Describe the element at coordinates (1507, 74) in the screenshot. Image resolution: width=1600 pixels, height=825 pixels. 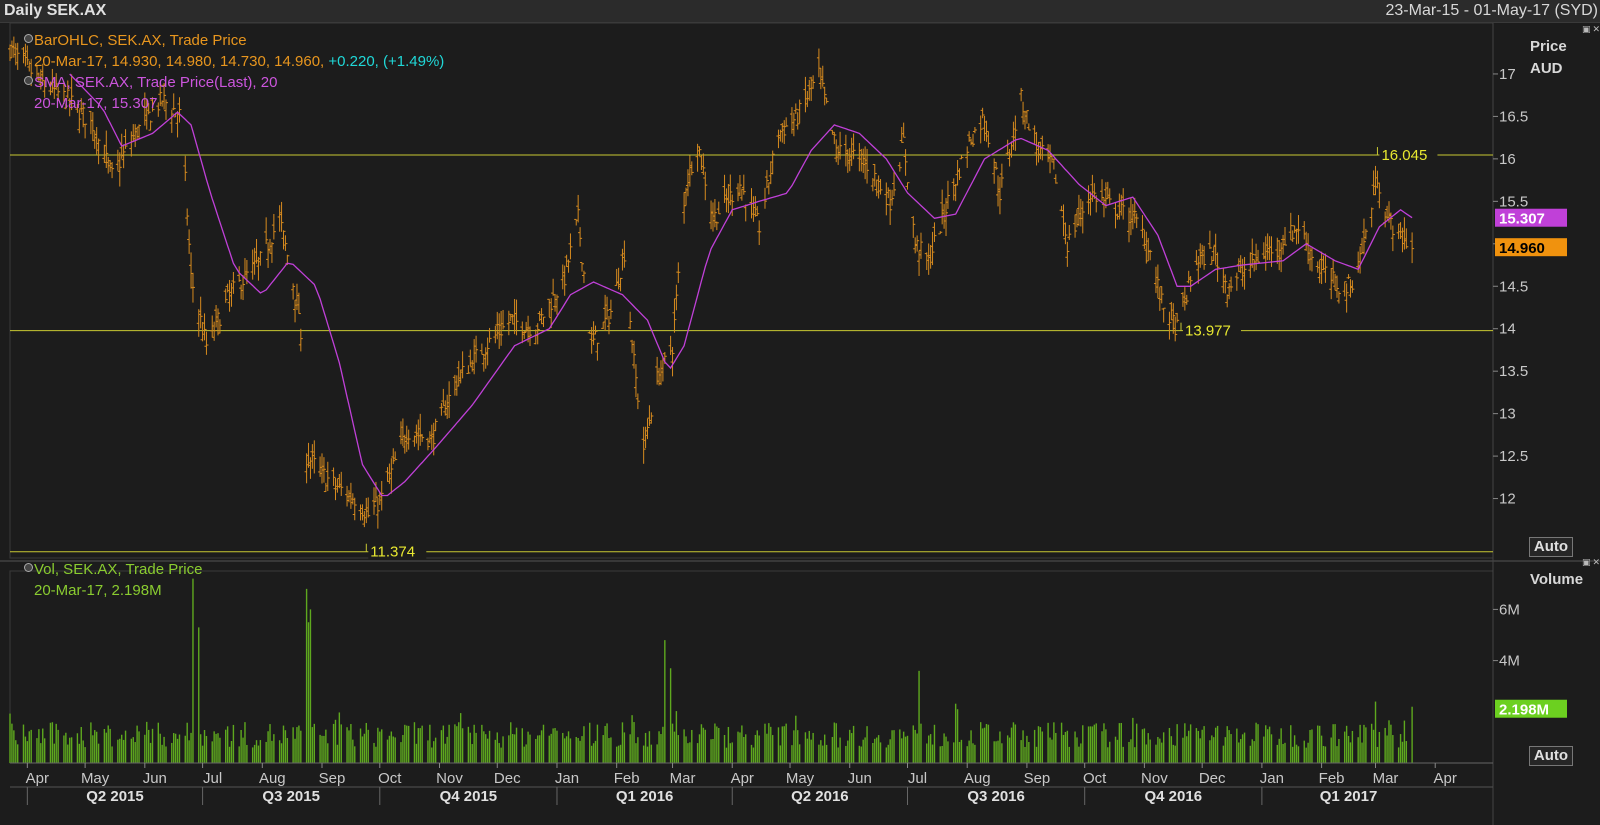
I see `price-tick-label: 17` at that location.